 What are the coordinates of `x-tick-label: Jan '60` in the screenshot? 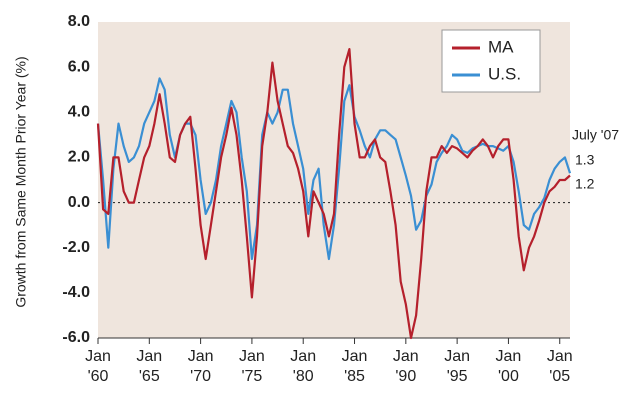 It's located at (98, 366).